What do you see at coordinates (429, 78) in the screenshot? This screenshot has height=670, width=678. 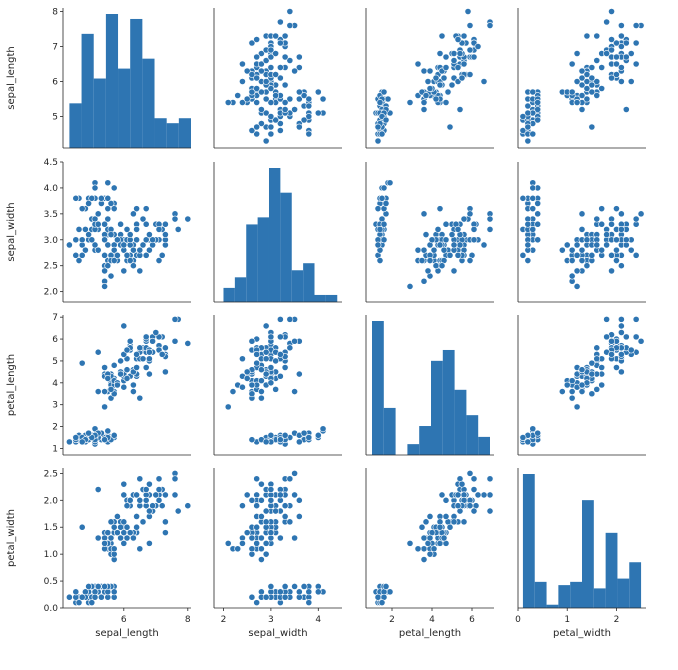 I see `panel-sepal_length-vs-petal_length` at bounding box center [429, 78].